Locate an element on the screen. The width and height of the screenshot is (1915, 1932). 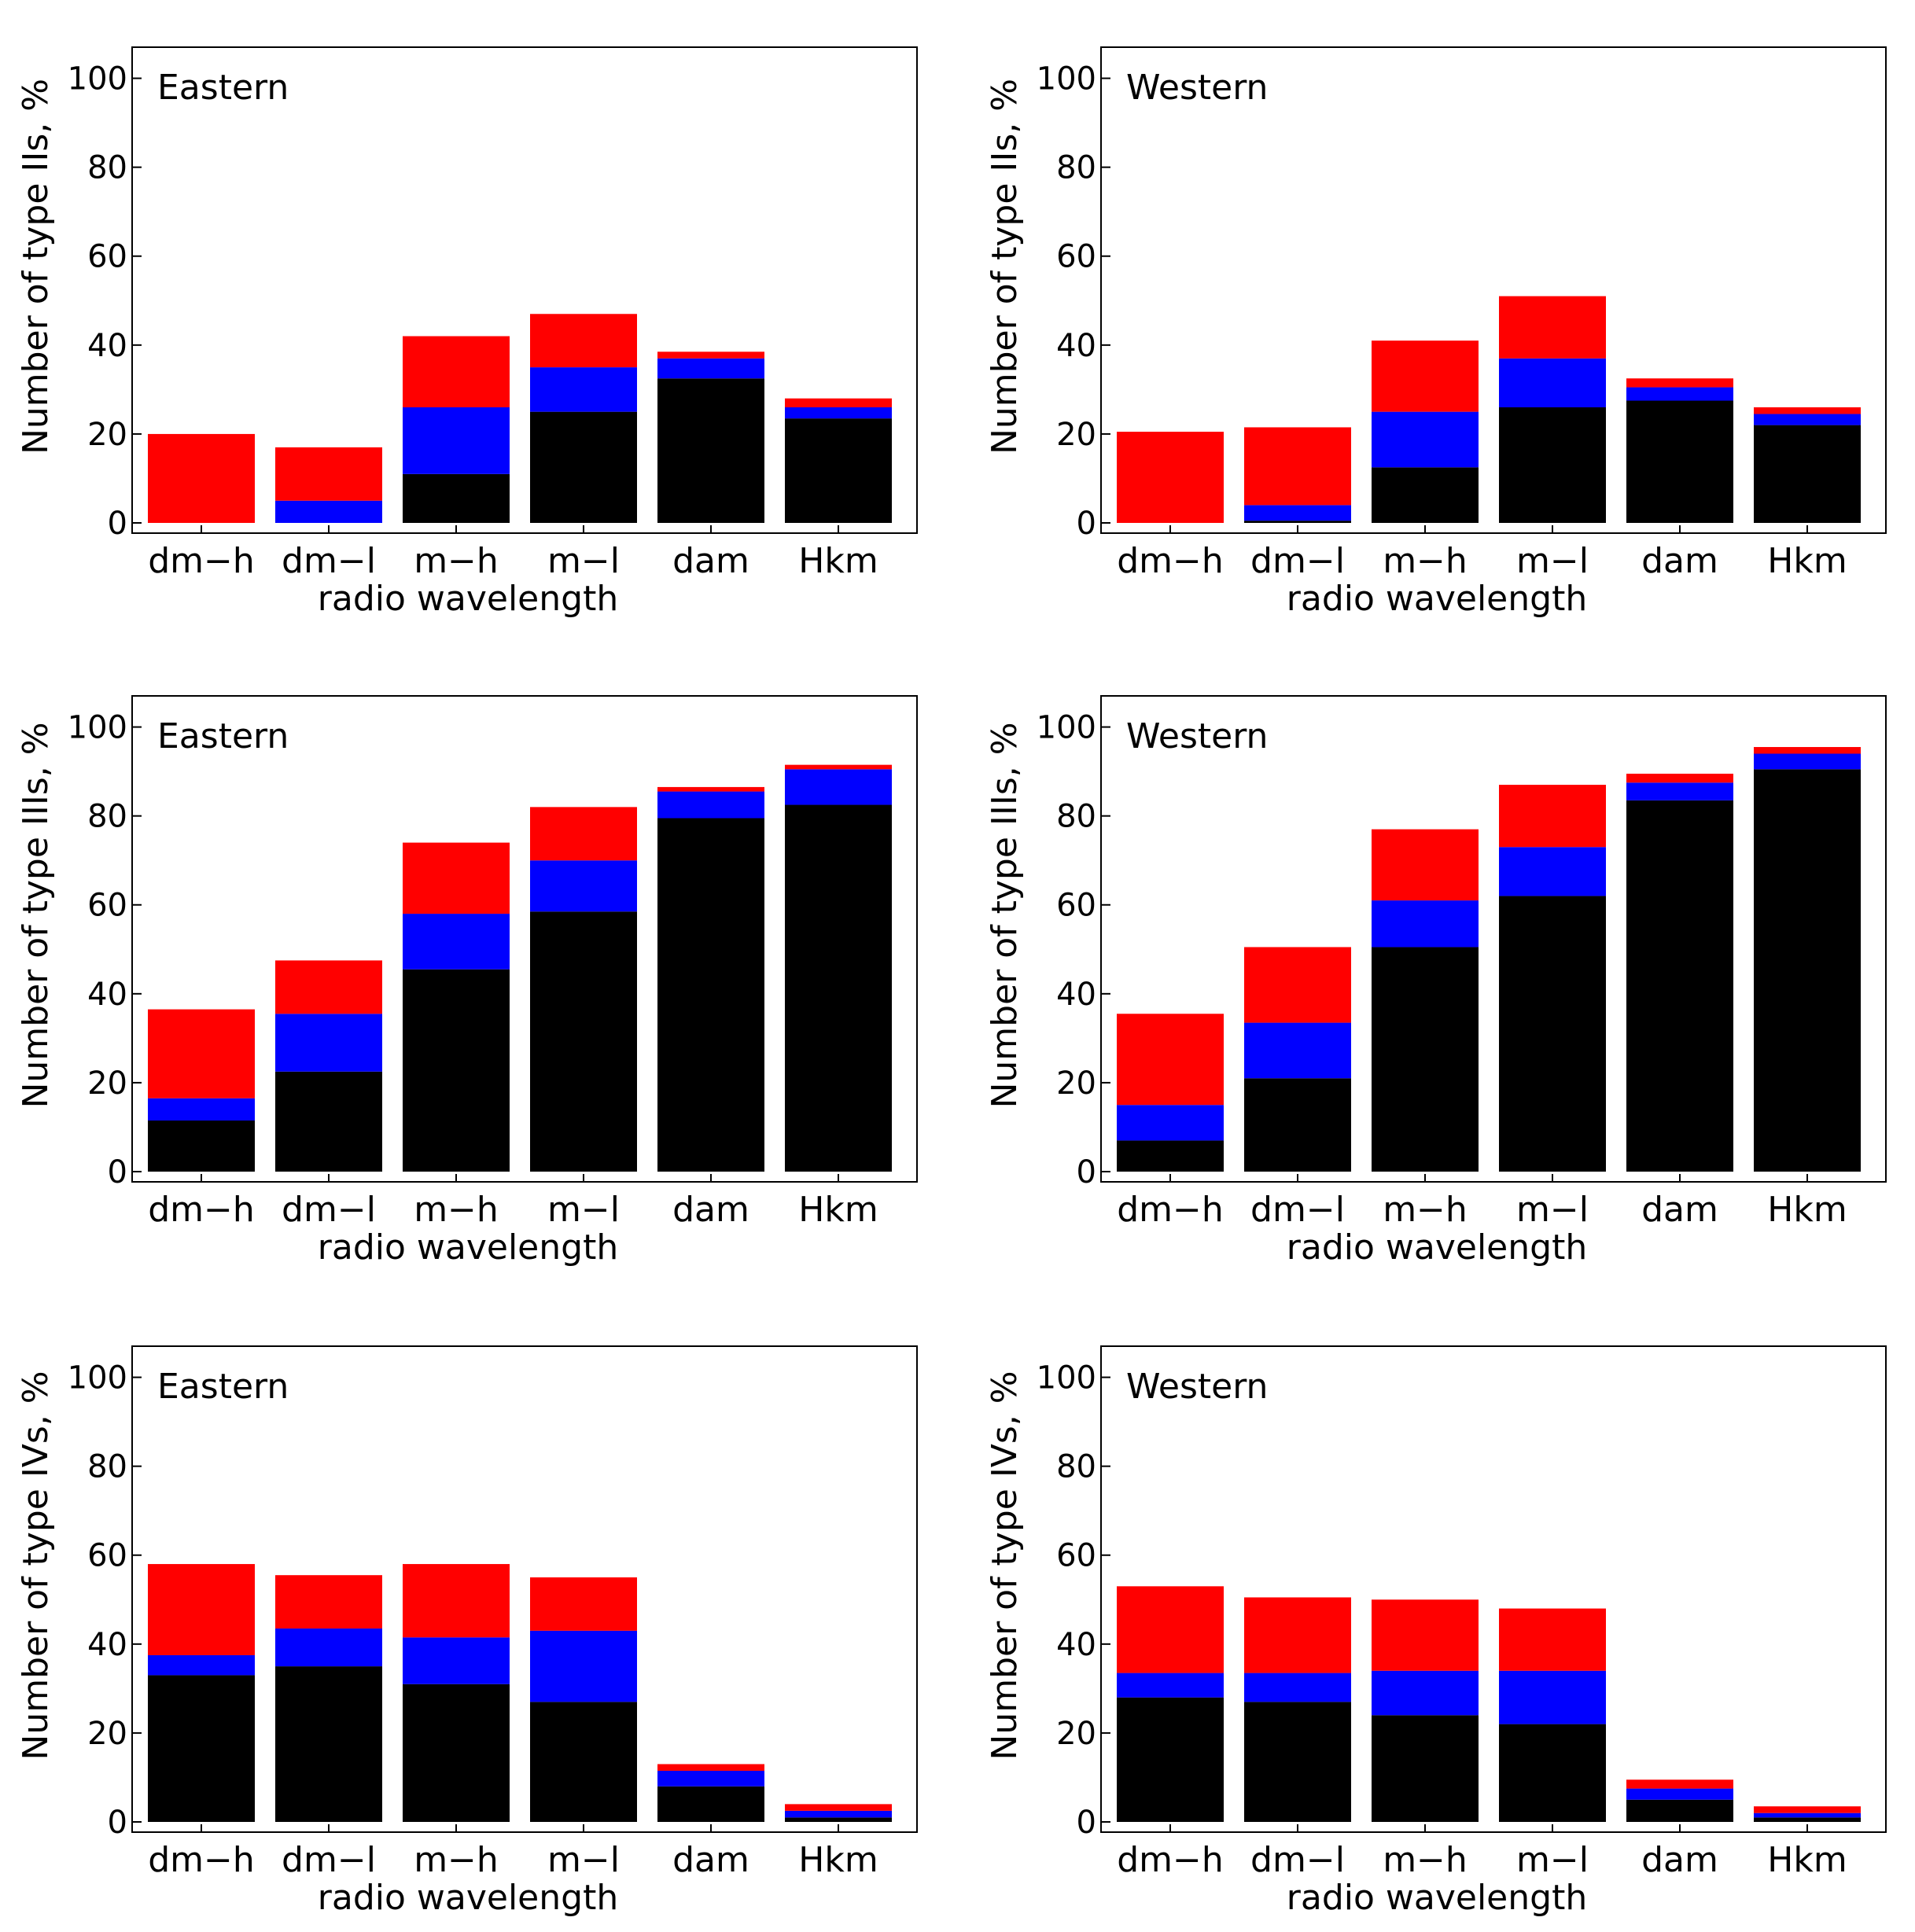
y-axis-label: Number of type IIs, % is located at coordinates (1005, 266).